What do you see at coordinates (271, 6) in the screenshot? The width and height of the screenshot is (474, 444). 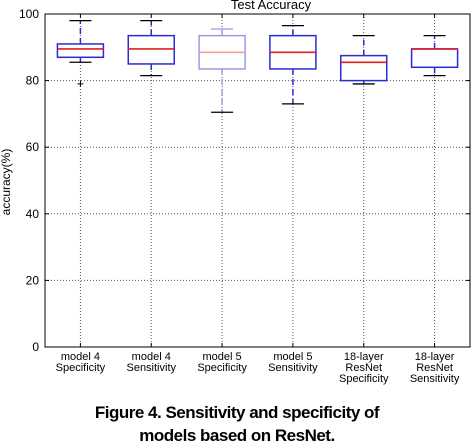 I see `chart-title: Test Accuracy` at bounding box center [271, 6].